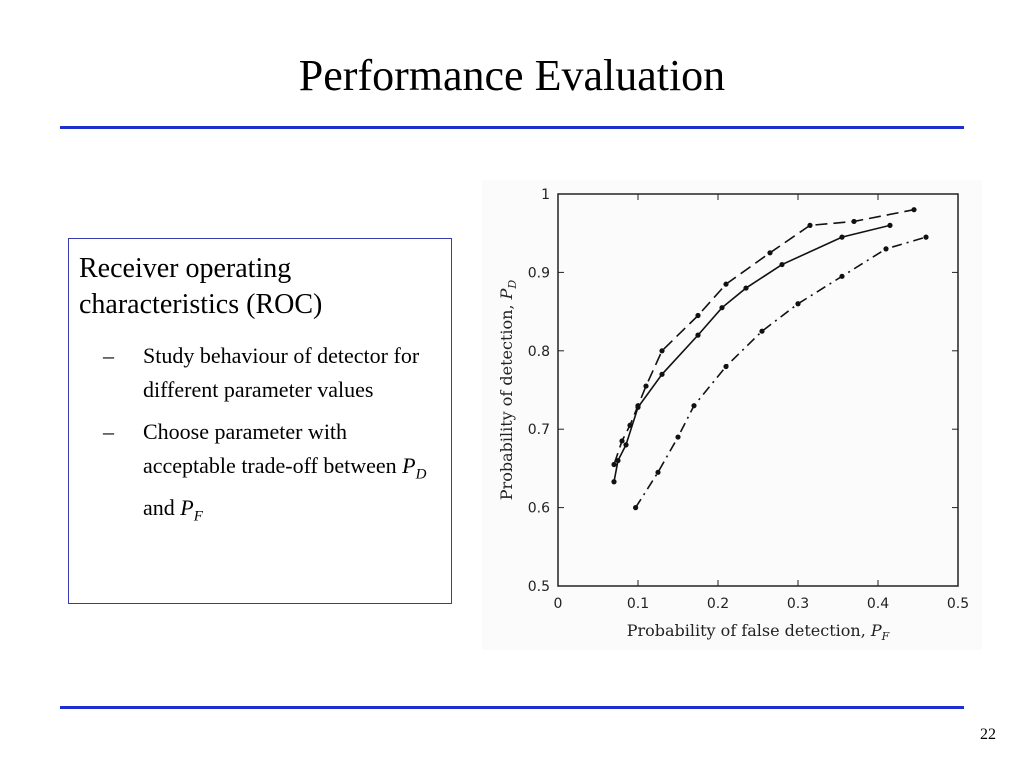 The height and width of the screenshot is (768, 1024). Describe the element at coordinates (506, 399) in the screenshot. I see `y-axis-title-text: Probability of detection,` at that location.